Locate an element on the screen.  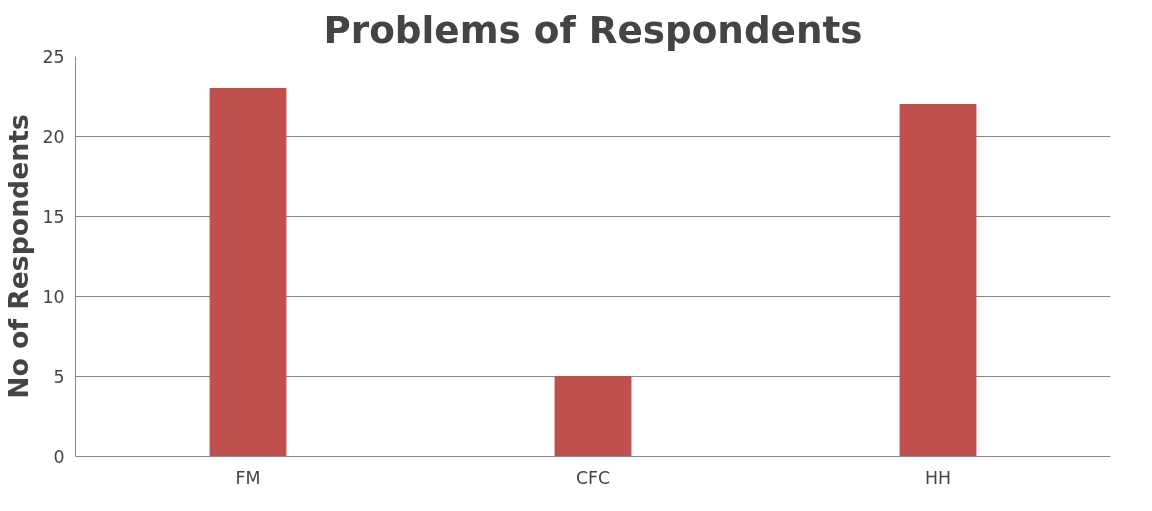
y-tick-label: 0 is located at coordinates (59, 457).